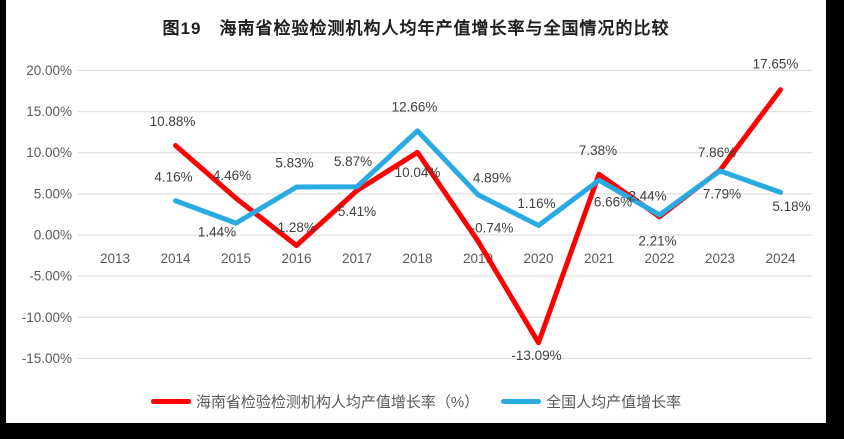 Image resolution: width=844 pixels, height=439 pixels. I want to click on photo-edge-right, so click(835, 219).